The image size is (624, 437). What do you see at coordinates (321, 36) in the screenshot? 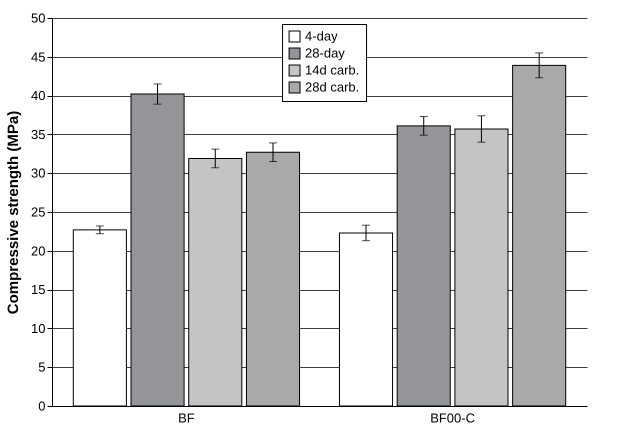
I see `legend-label: 4-day` at bounding box center [321, 36].